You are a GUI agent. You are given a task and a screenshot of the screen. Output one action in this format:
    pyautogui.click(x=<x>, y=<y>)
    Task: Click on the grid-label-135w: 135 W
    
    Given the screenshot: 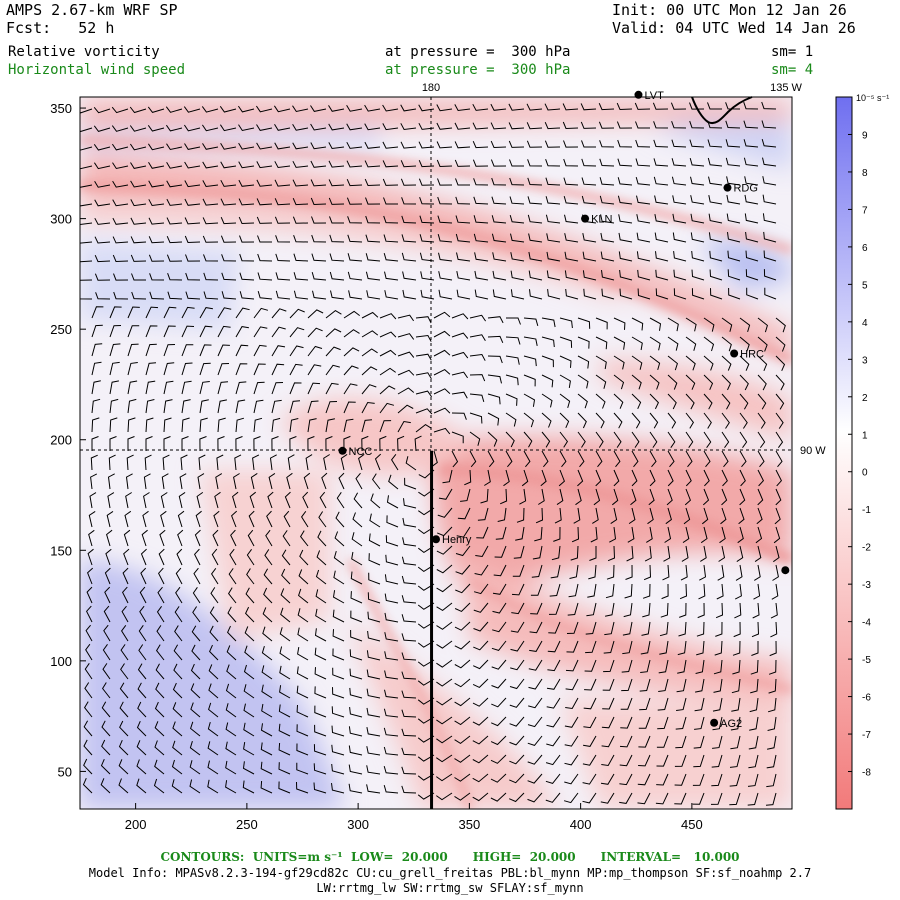 What is the action you would take?
    pyautogui.click(x=786, y=88)
    